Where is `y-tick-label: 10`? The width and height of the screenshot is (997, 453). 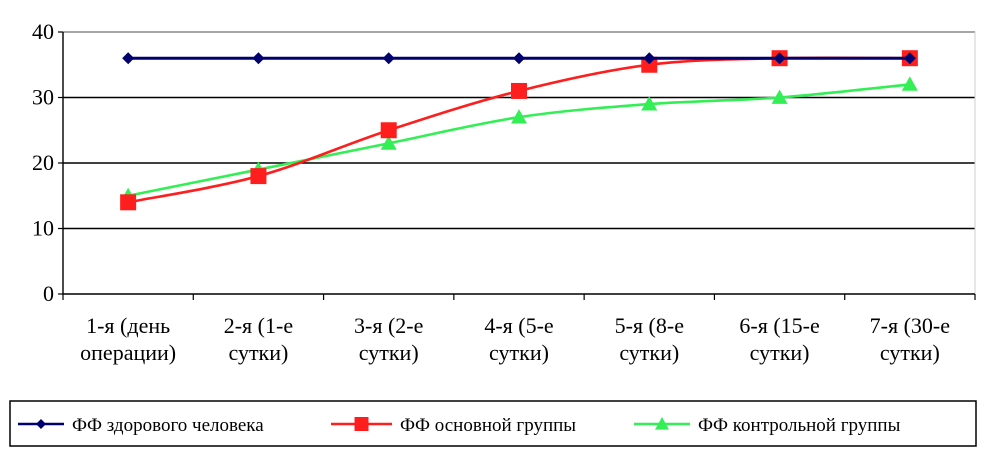
y-tick-label: 10 is located at coordinates (43, 228).